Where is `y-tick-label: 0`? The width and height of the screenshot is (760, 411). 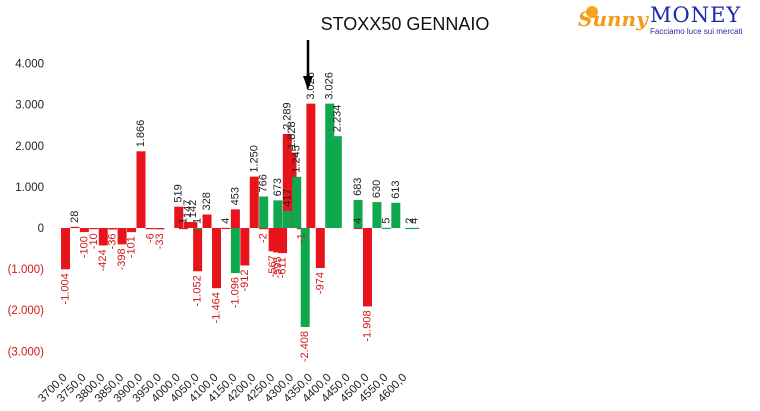 y-tick-label: 0 is located at coordinates (41, 229).